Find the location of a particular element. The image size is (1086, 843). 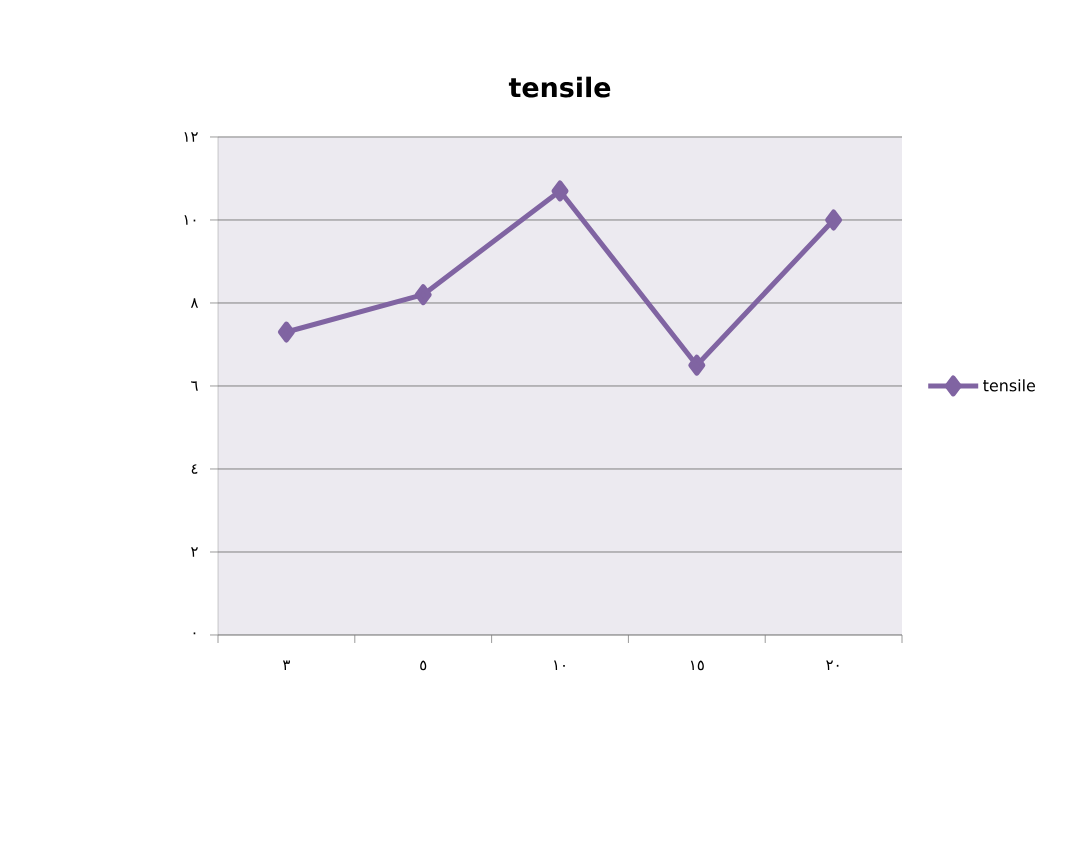

chart-title: tensile is located at coordinates (559, 87).